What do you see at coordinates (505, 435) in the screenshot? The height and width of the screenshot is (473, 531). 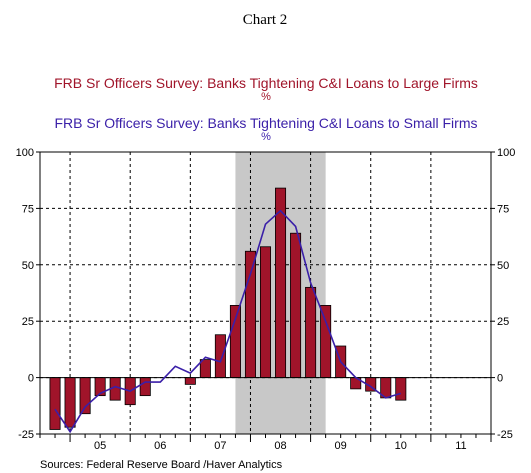 I see `y-tick-label-right: -25` at bounding box center [505, 435].